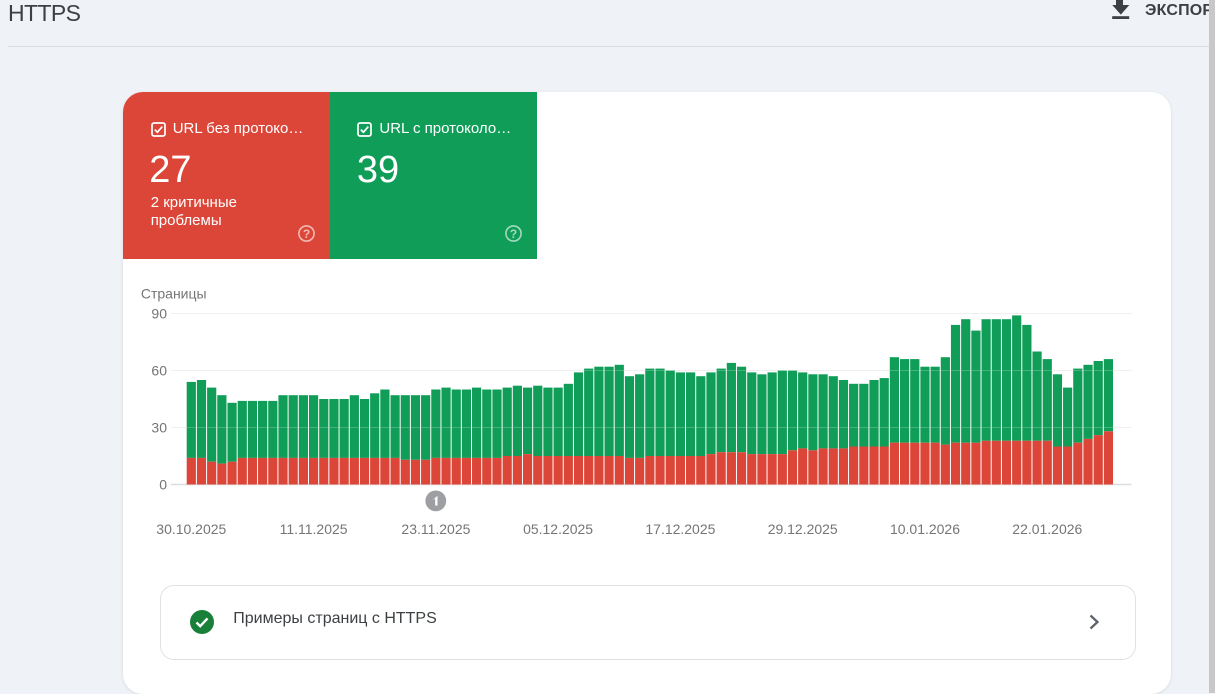  I want to click on svg-text: 17.12.2025, so click(680, 529).